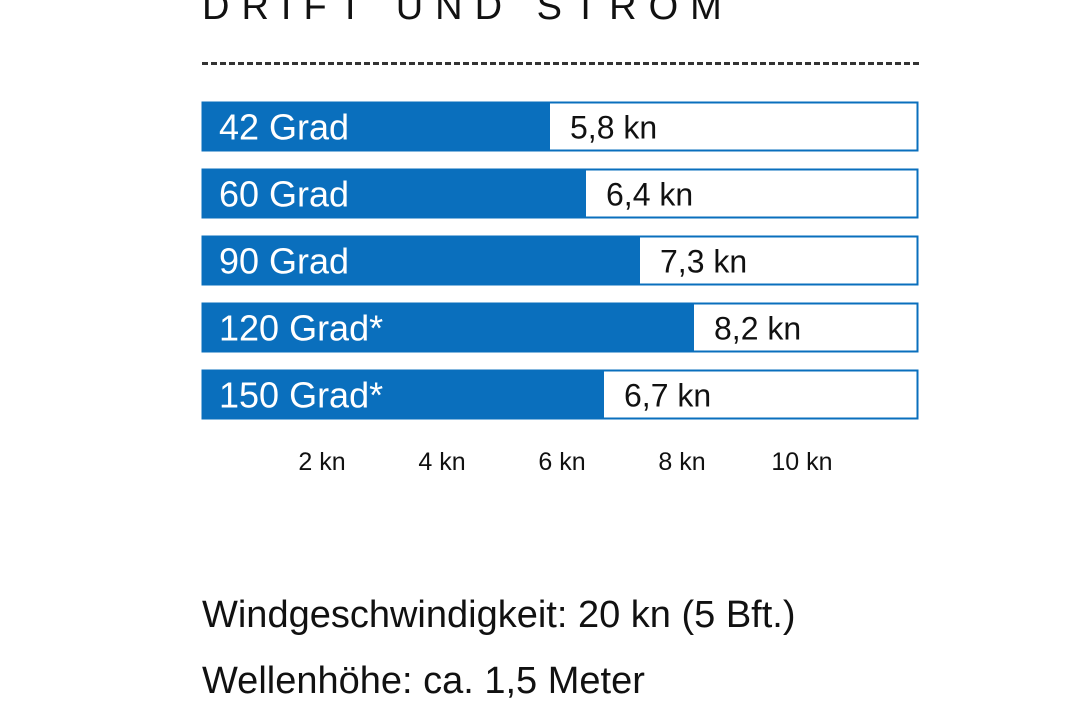 This screenshot has width=1068, height=712. I want to click on value-label: 6,7 kn, so click(667, 396).